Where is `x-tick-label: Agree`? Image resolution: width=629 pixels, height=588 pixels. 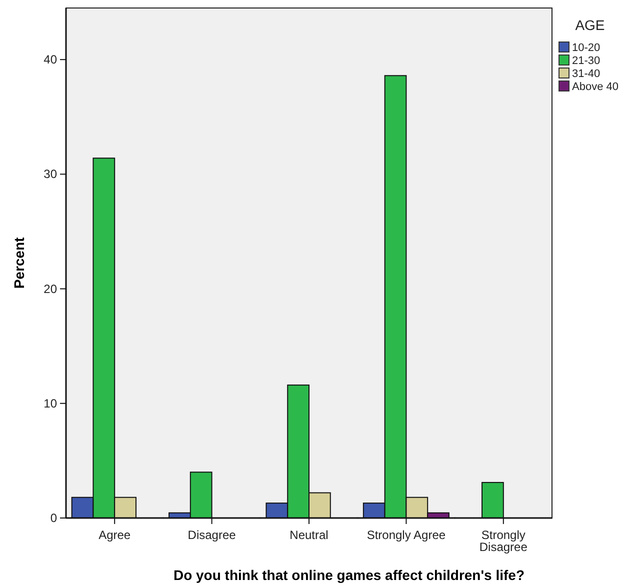
x-tick-label: Agree is located at coordinates (114, 535).